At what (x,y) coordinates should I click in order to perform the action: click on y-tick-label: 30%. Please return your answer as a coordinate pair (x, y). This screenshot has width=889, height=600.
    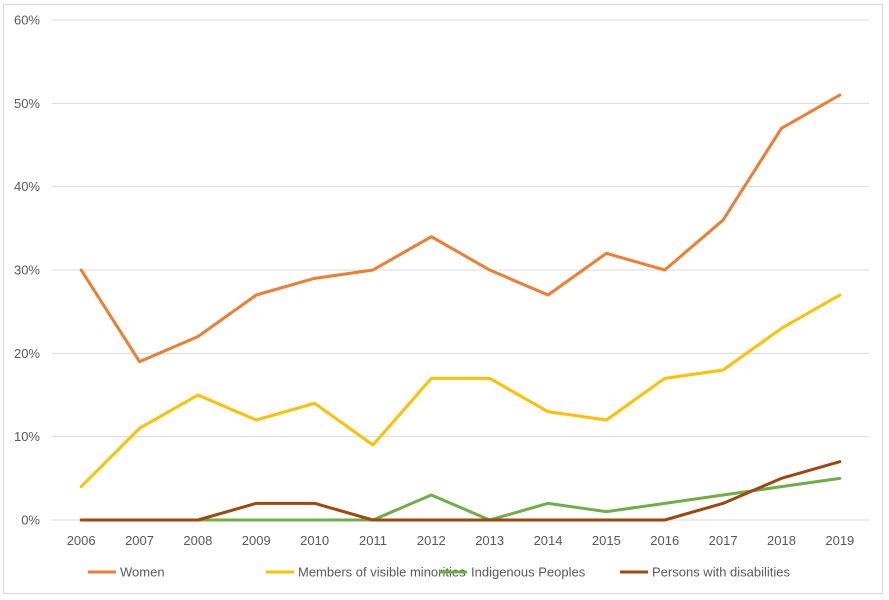
    Looking at the image, I should click on (27, 270).